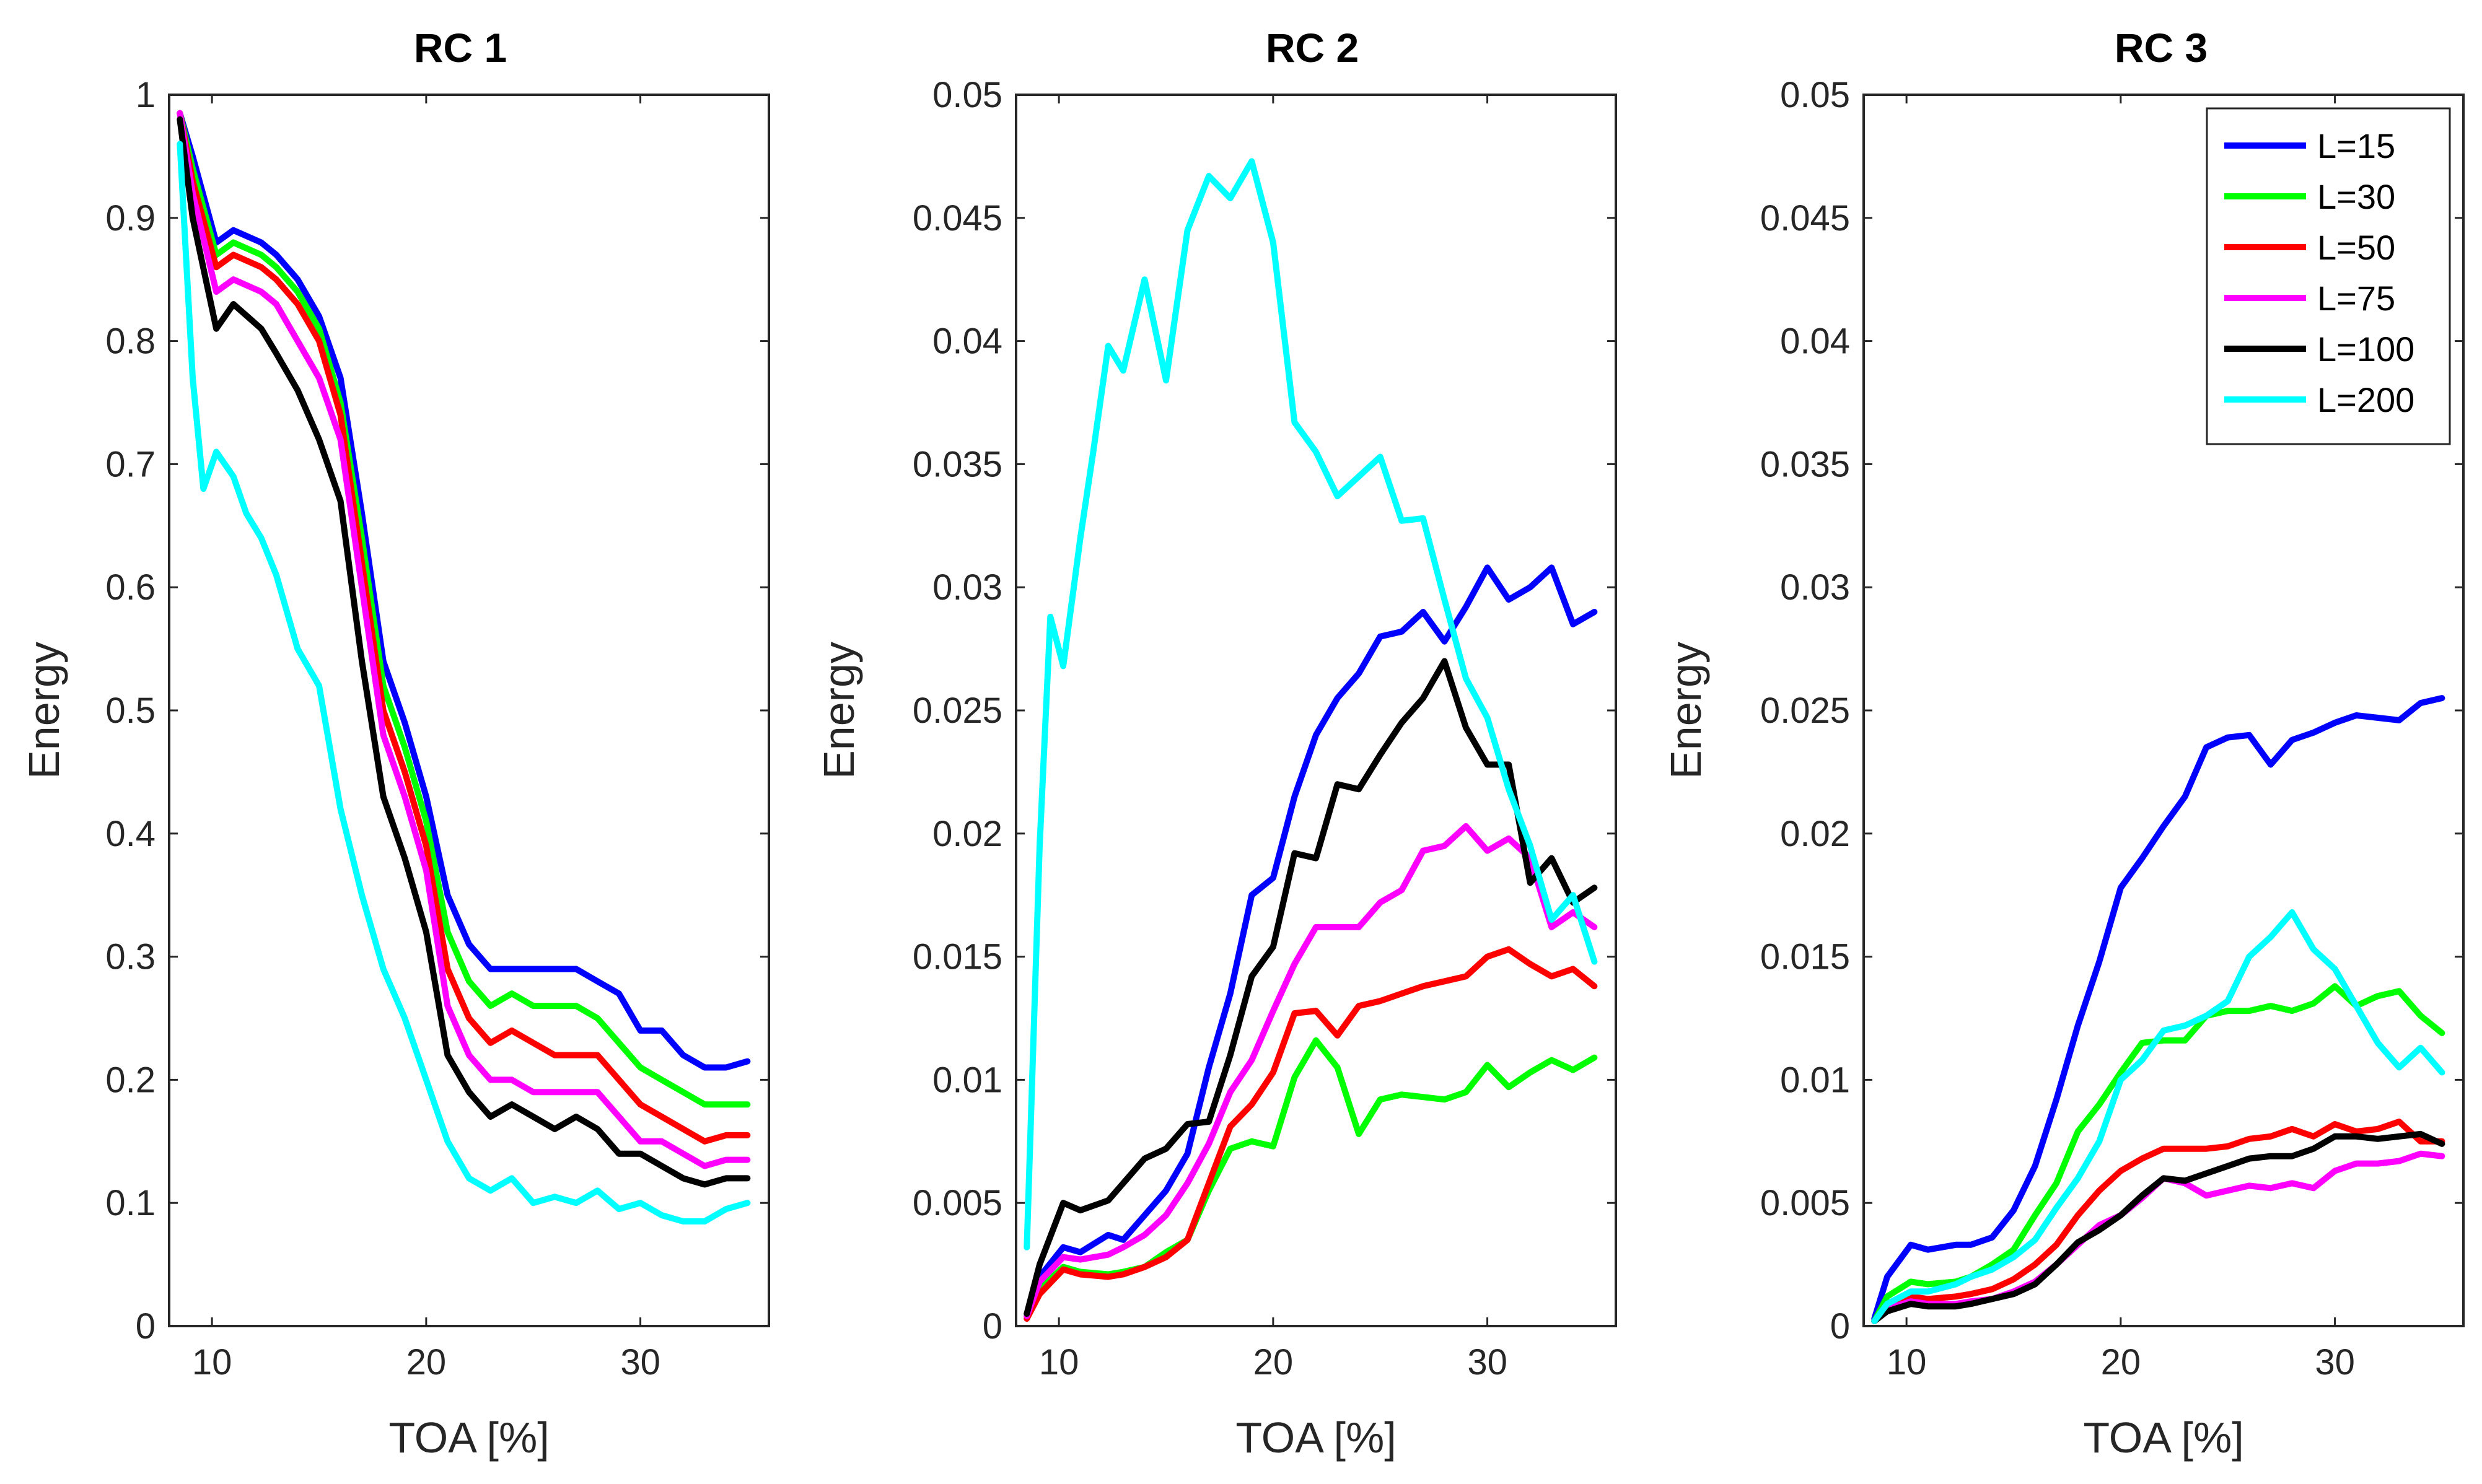 The image size is (2482, 1484). What do you see at coordinates (2356, 145) in the screenshot?
I see `legend-label: L=15` at bounding box center [2356, 145].